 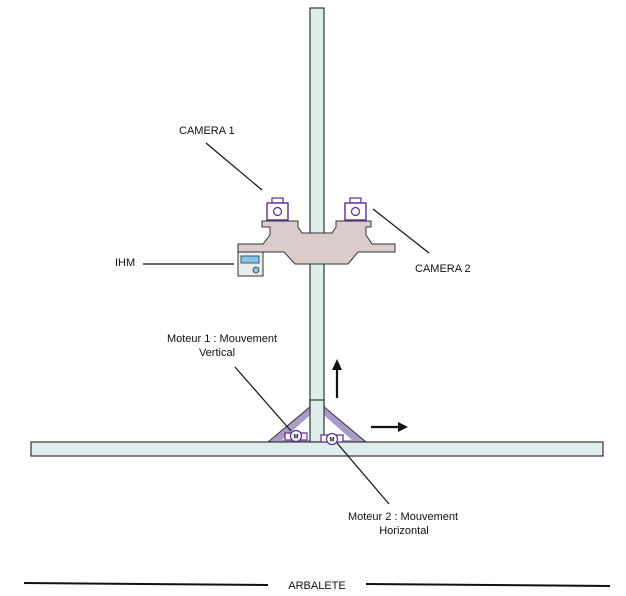 I want to click on horizontal-rail, so click(x=317, y=449).